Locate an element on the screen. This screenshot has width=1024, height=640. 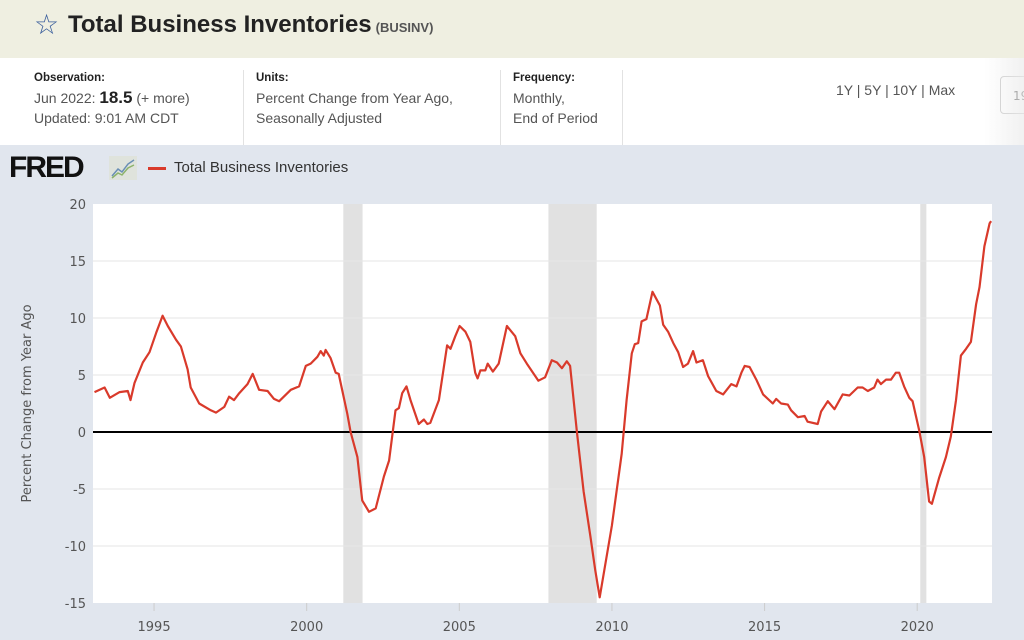
range-selector: 1Y | 5Y | 10Y | Max is located at coordinates (895, 90).